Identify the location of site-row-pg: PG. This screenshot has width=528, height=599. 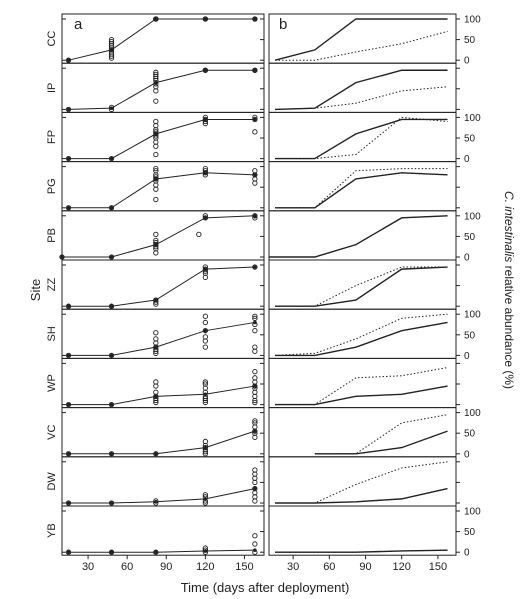
(253, 186).